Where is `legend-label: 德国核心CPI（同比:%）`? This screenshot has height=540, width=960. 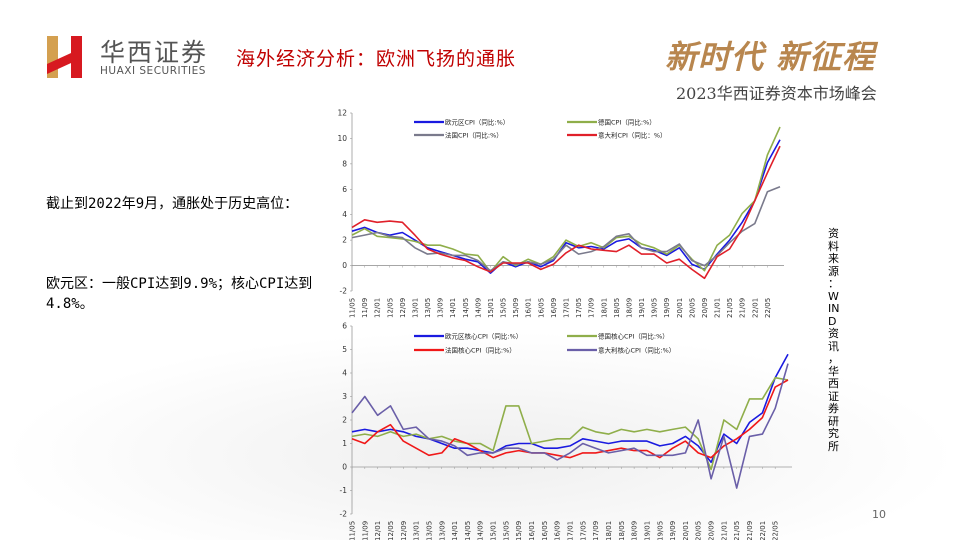
legend-label: 德国核心CPI（同比:%） is located at coordinates (633, 336).